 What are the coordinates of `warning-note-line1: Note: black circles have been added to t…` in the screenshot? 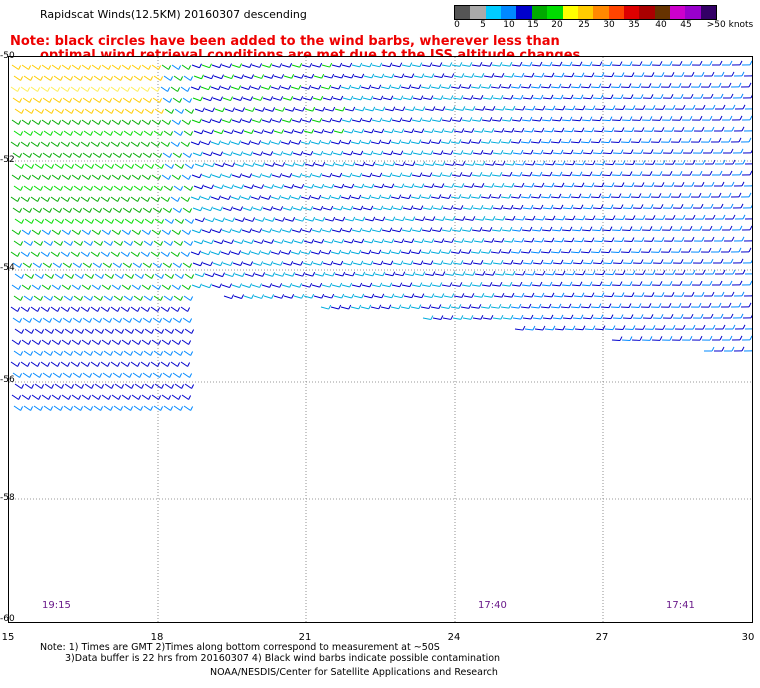 It's located at (285, 41).